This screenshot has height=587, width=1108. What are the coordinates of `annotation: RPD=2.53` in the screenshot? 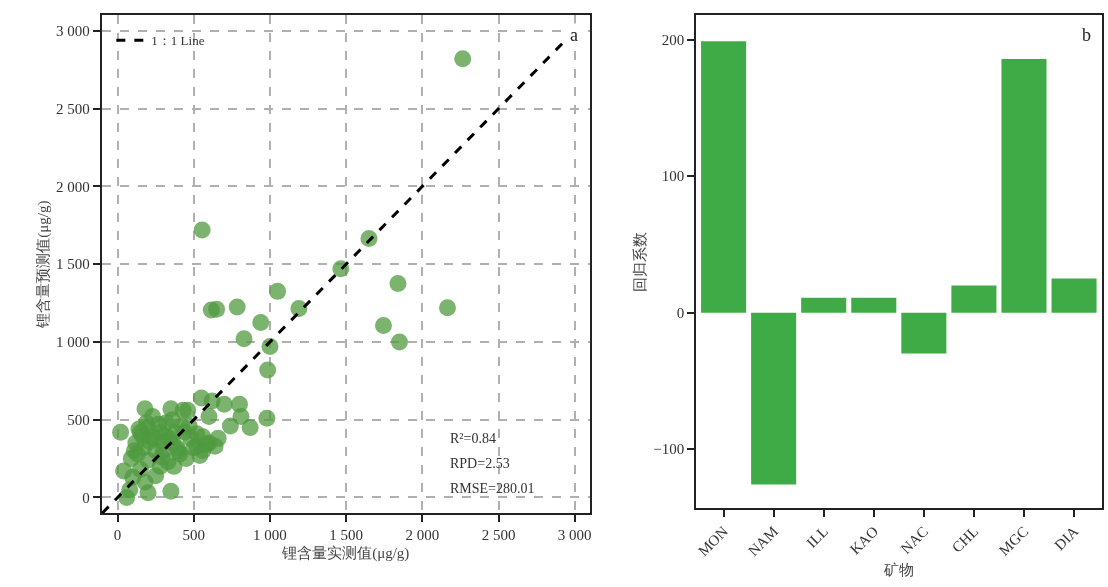 It's located at (480, 463).